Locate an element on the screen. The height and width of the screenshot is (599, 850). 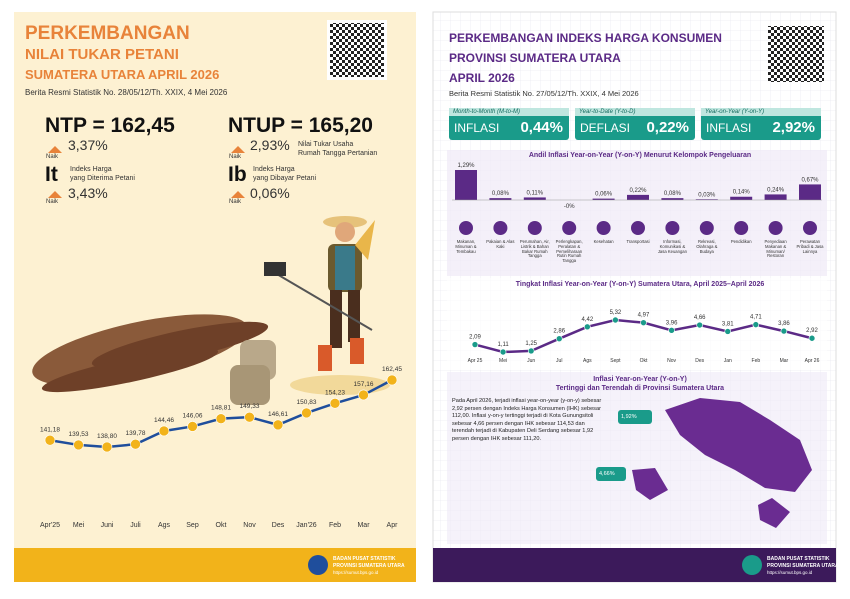
value-label: 2,09 is located at coordinates (475, 338).